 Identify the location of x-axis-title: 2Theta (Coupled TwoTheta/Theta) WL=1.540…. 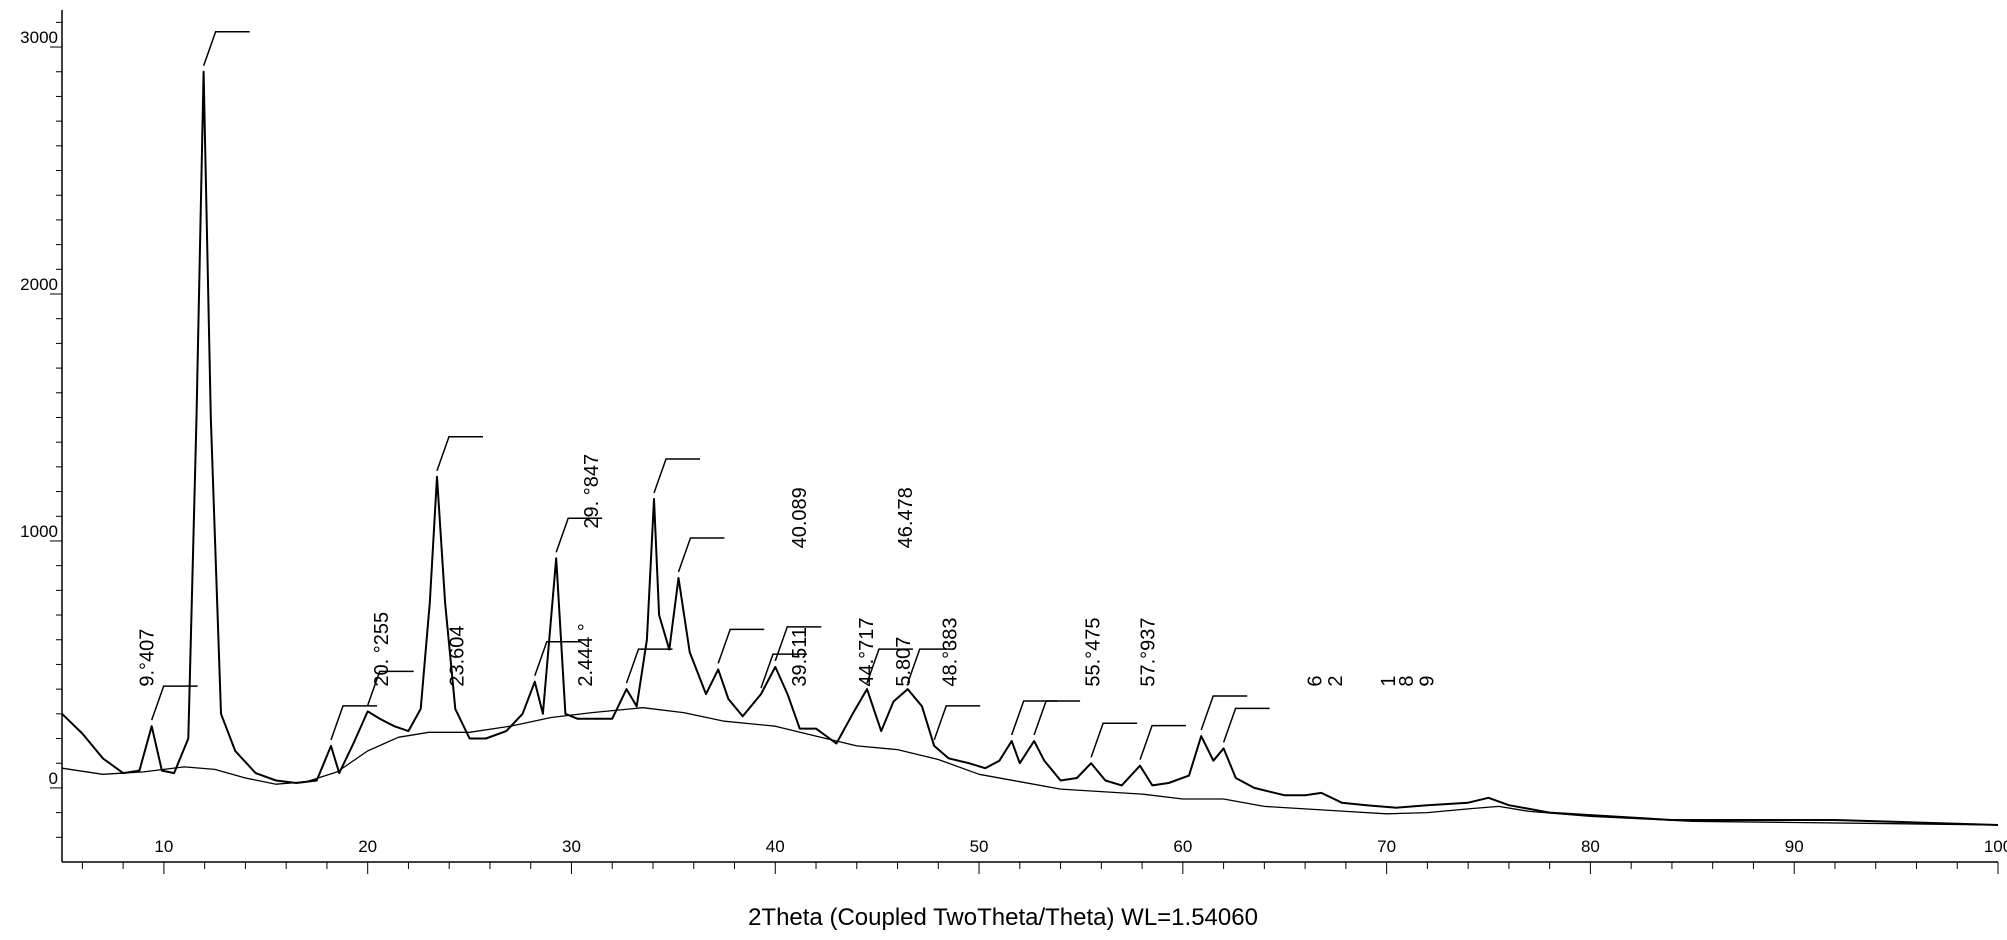
(1003, 917).